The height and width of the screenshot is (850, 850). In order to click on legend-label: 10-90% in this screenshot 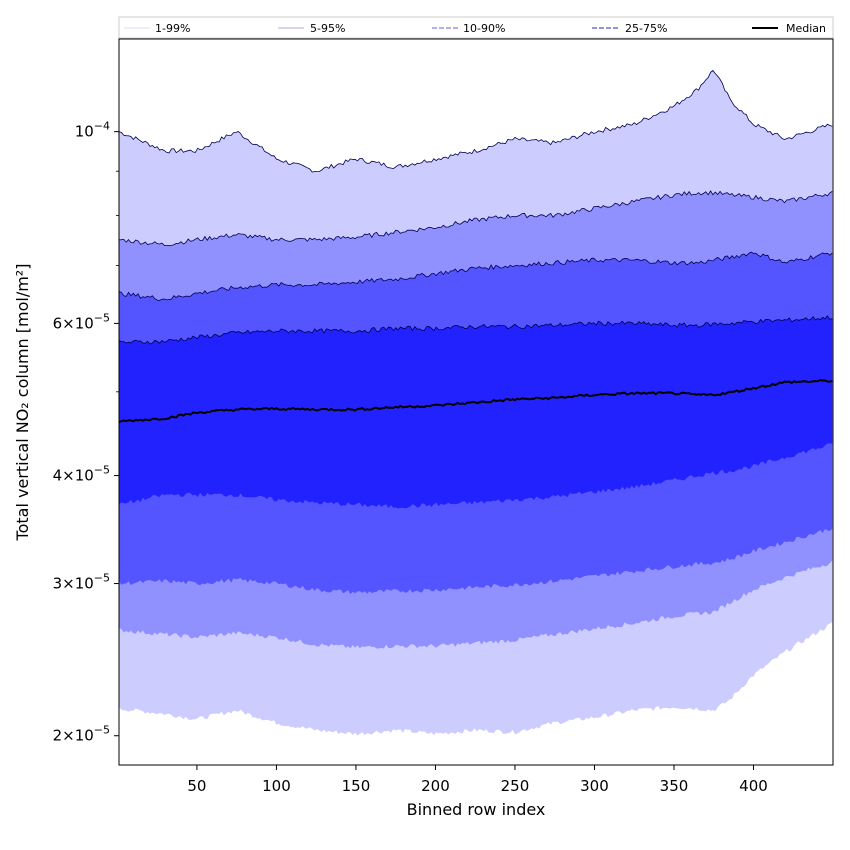, I will do `click(484, 28)`.